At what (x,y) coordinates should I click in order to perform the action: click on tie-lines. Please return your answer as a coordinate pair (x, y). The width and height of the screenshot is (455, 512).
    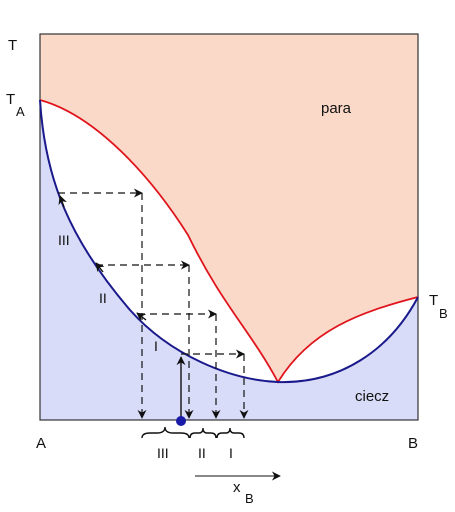
    Looking at the image, I should click on (151, 273).